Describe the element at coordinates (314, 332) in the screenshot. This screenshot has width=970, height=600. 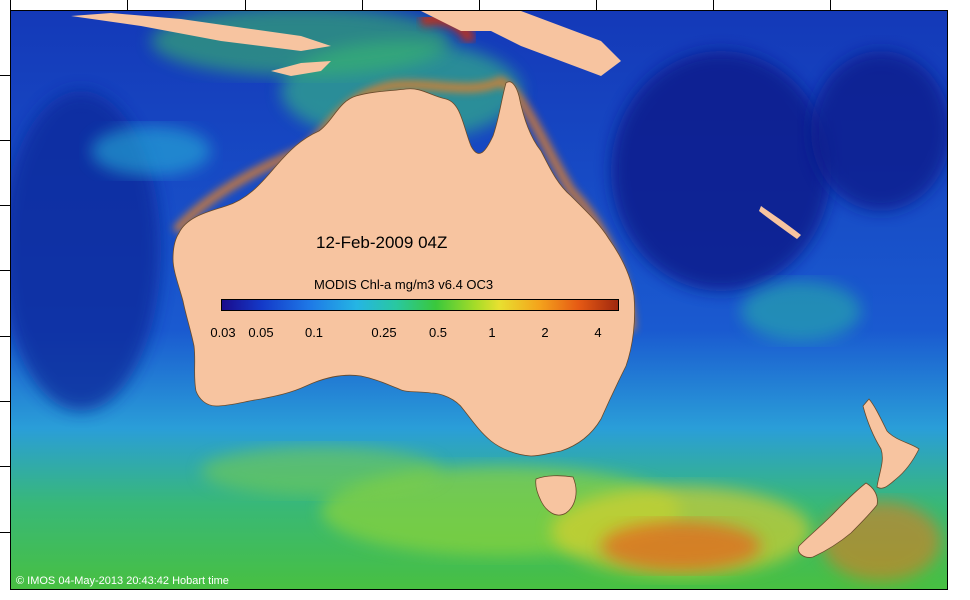
I see `colorbar-tick-label: 0.1` at that location.